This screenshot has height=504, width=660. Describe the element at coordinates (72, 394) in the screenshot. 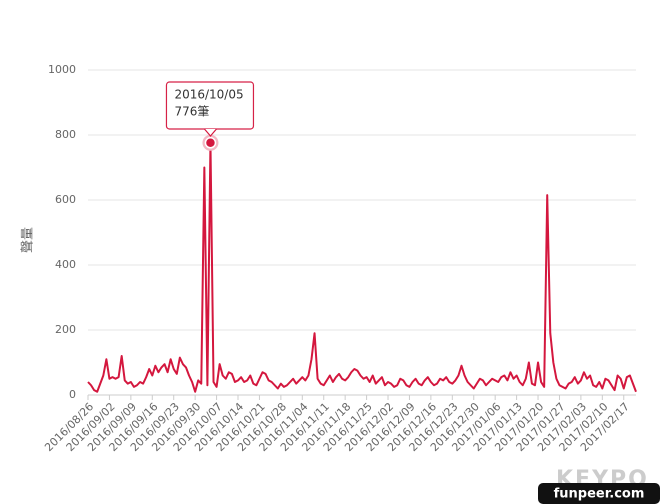

I see `y-tick-label: 0` at that location.